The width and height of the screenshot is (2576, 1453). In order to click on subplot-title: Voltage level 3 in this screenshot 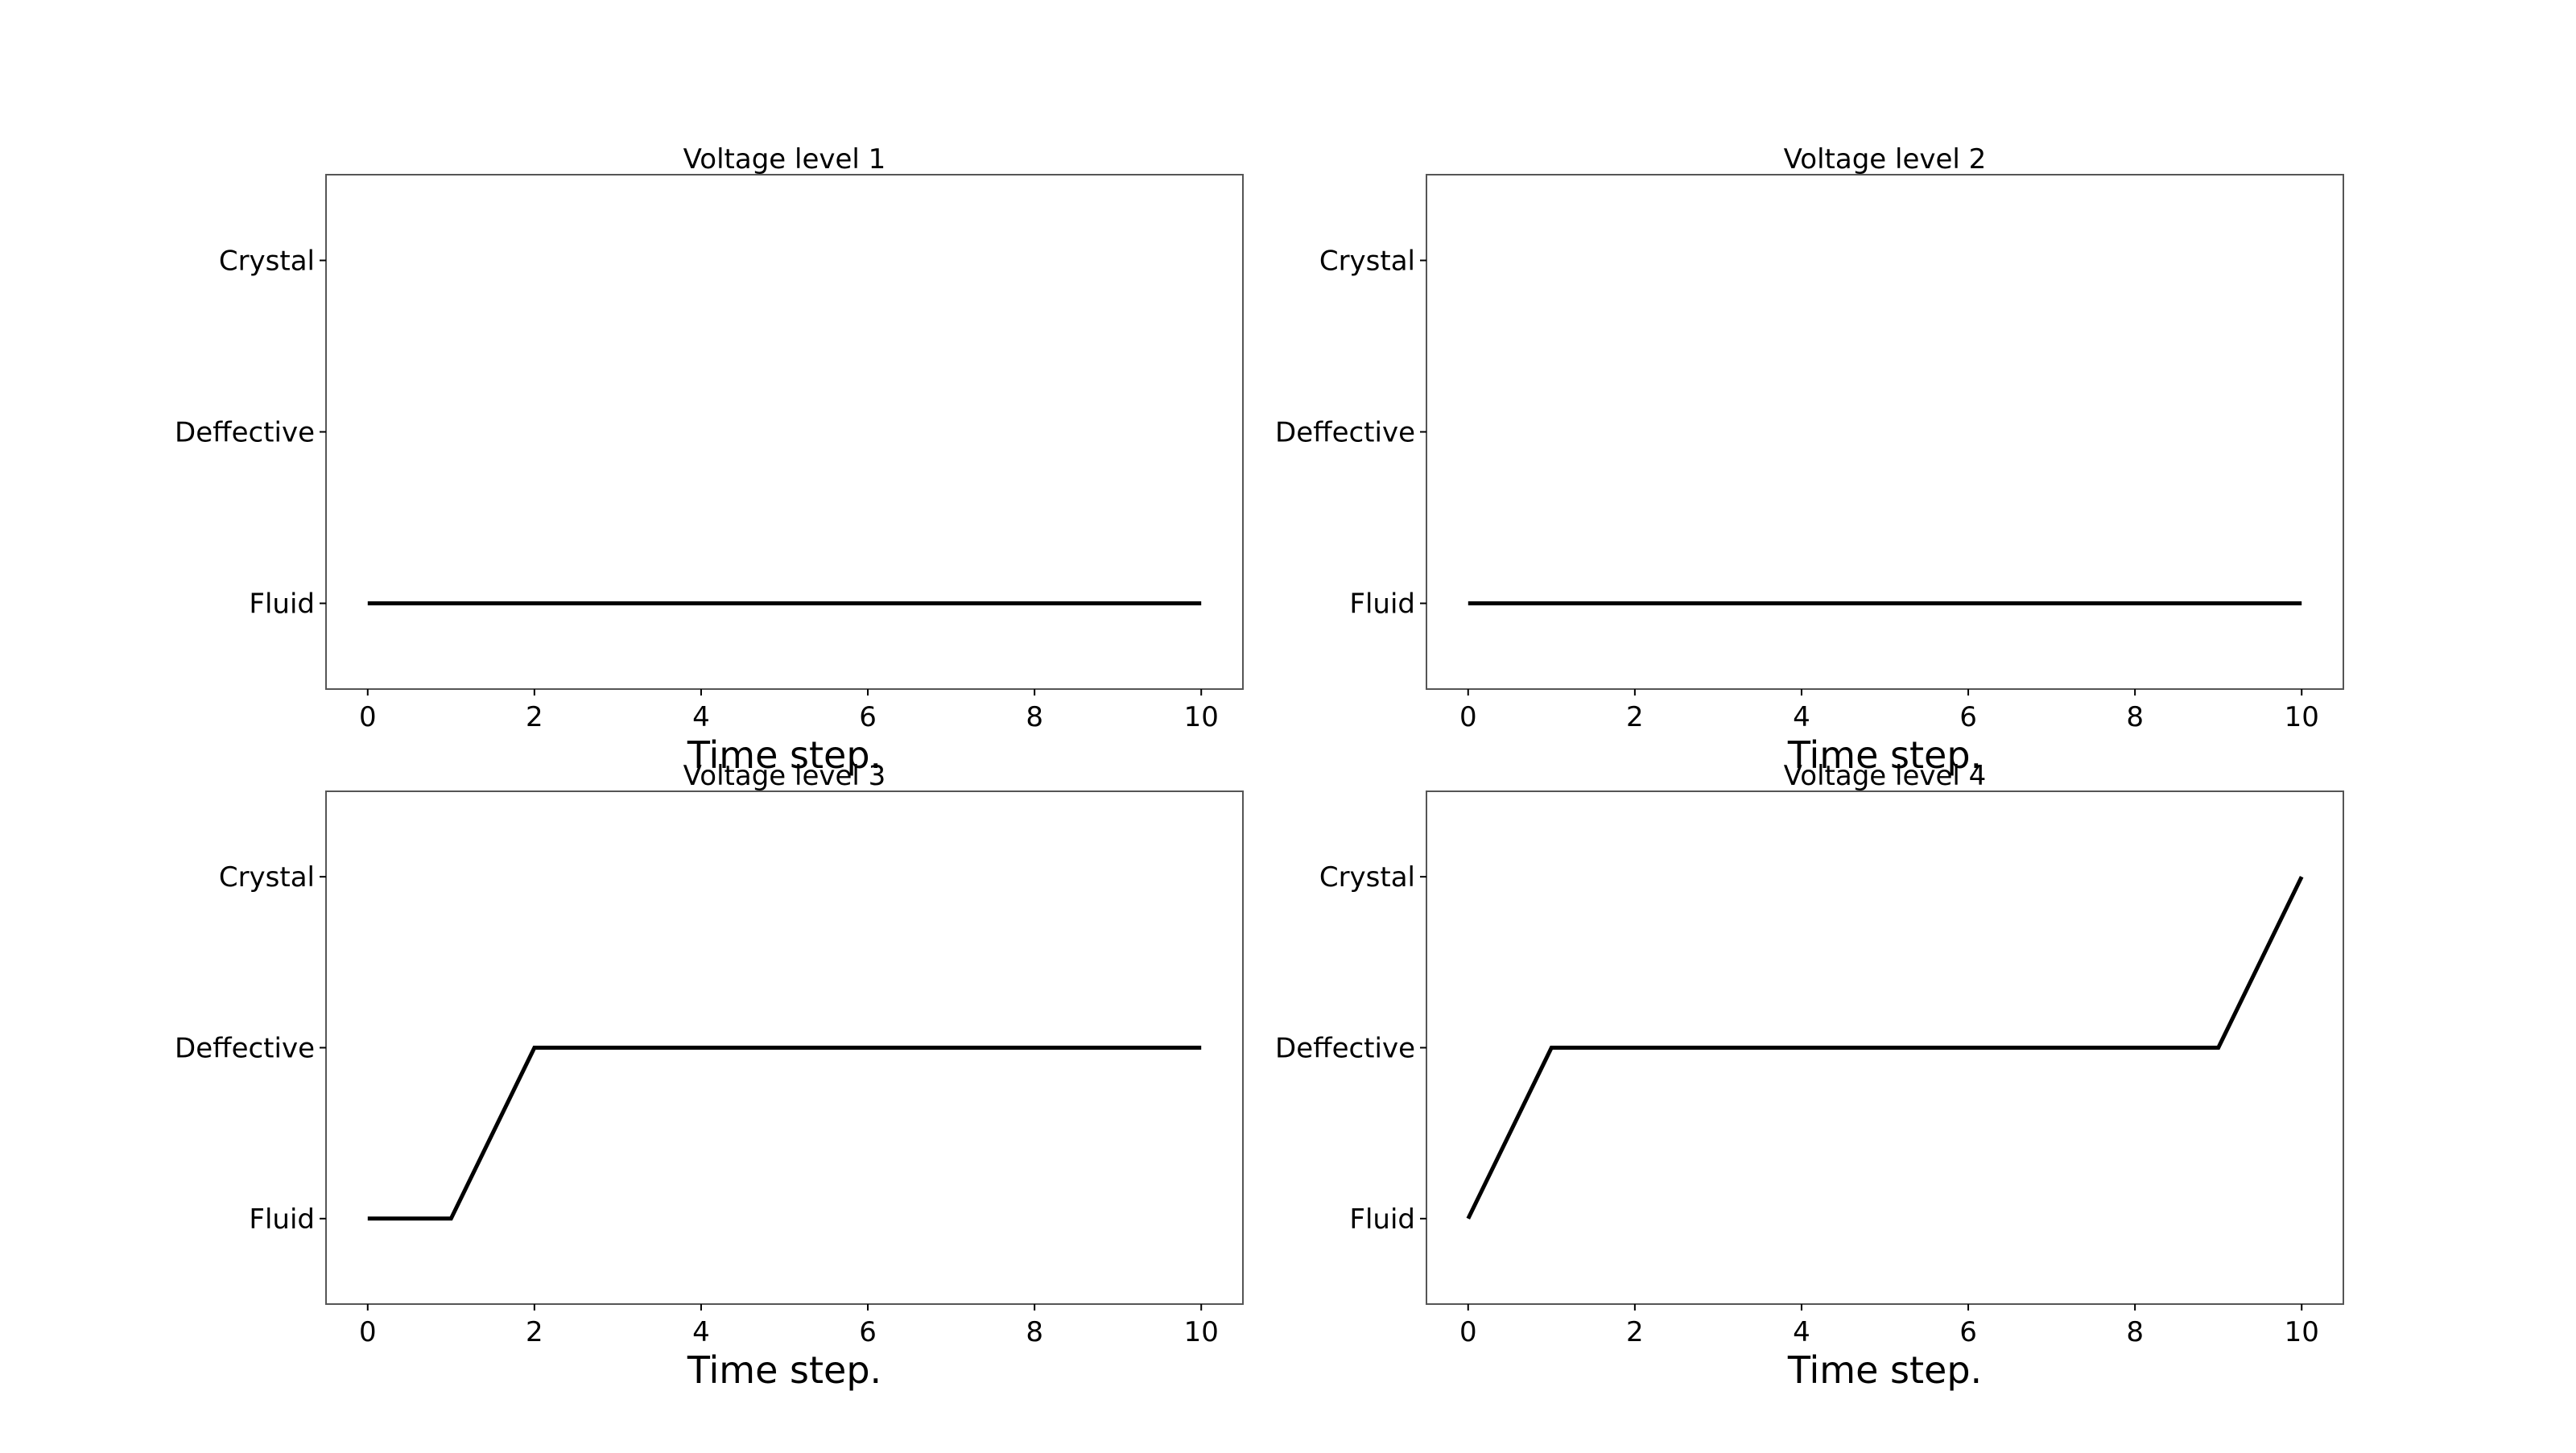, I will do `click(784, 776)`.